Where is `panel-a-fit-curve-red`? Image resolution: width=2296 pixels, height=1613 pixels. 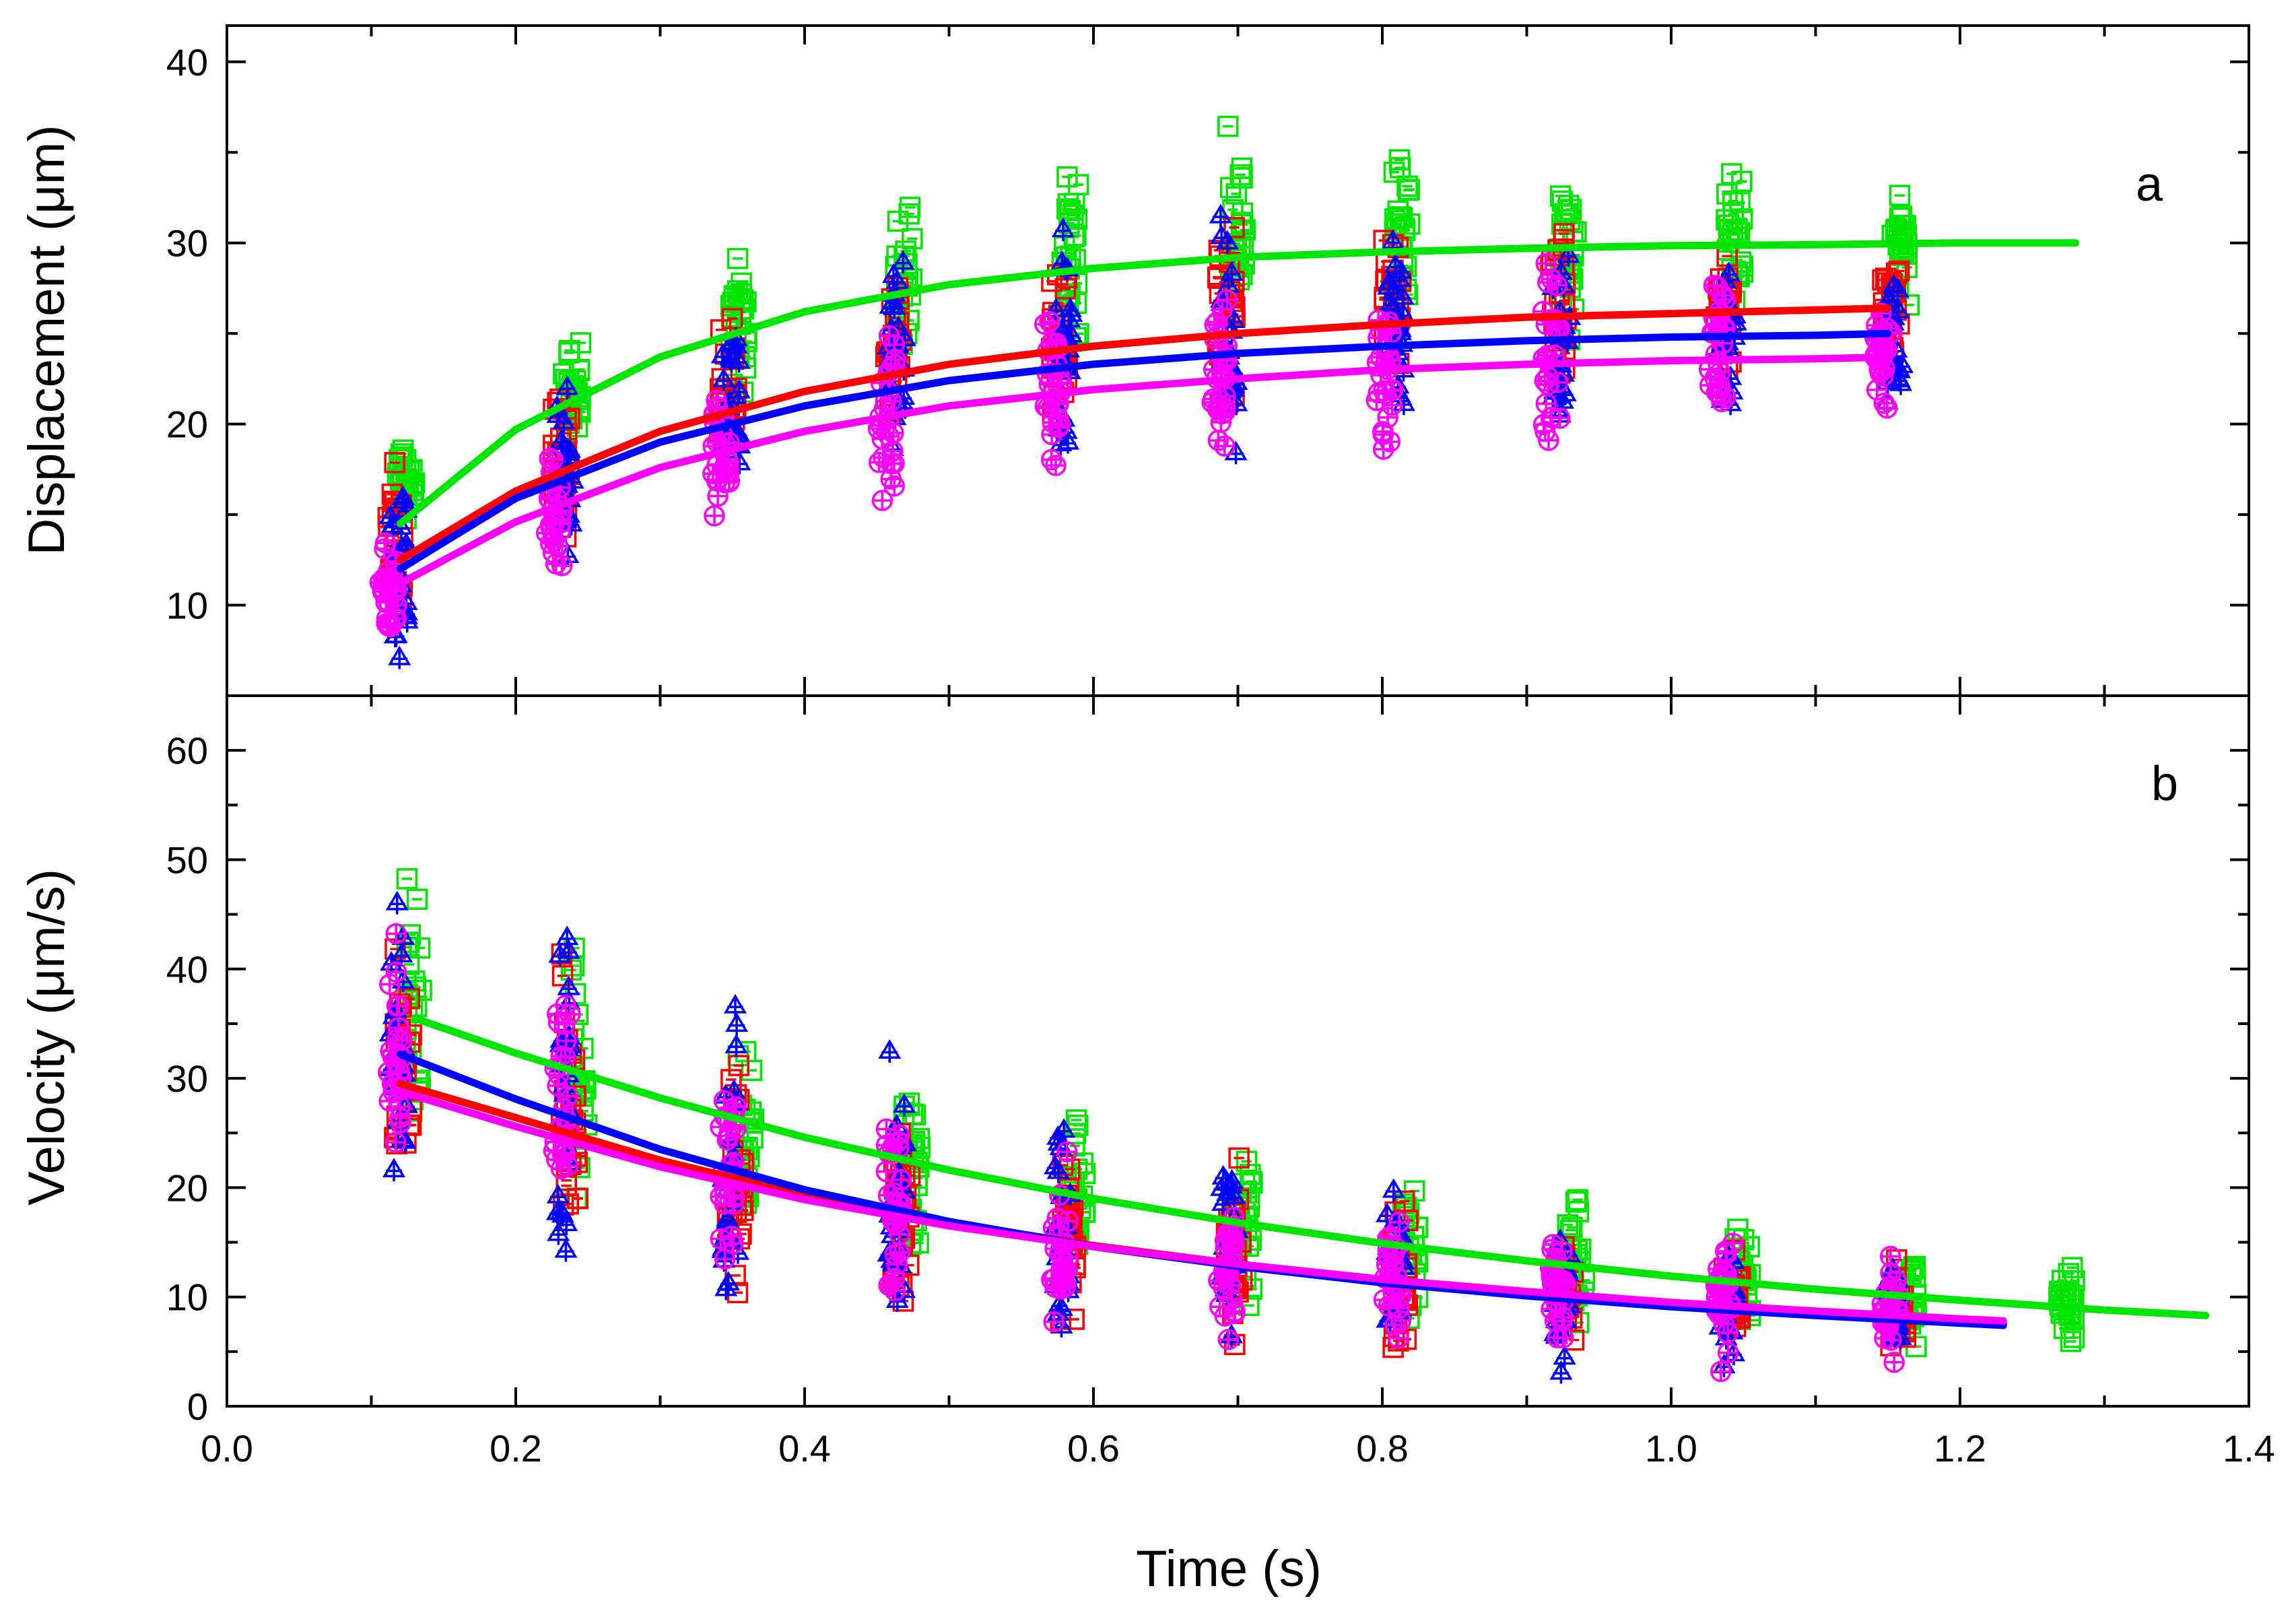 panel-a-fit-curve-red is located at coordinates (1144, 434).